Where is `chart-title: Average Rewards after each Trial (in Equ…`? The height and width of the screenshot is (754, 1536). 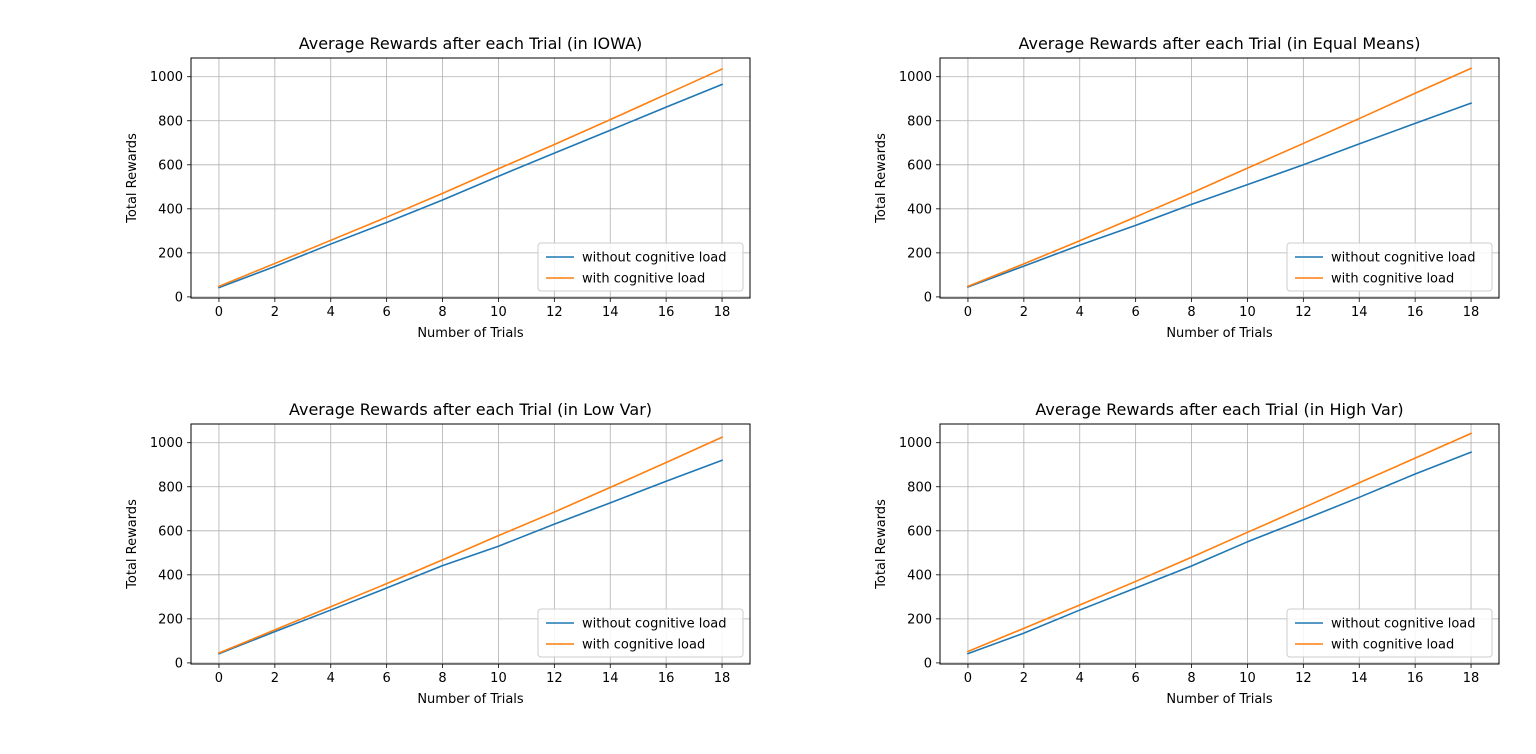
chart-title: Average Rewards after each Trial (in Equ… is located at coordinates (1219, 43).